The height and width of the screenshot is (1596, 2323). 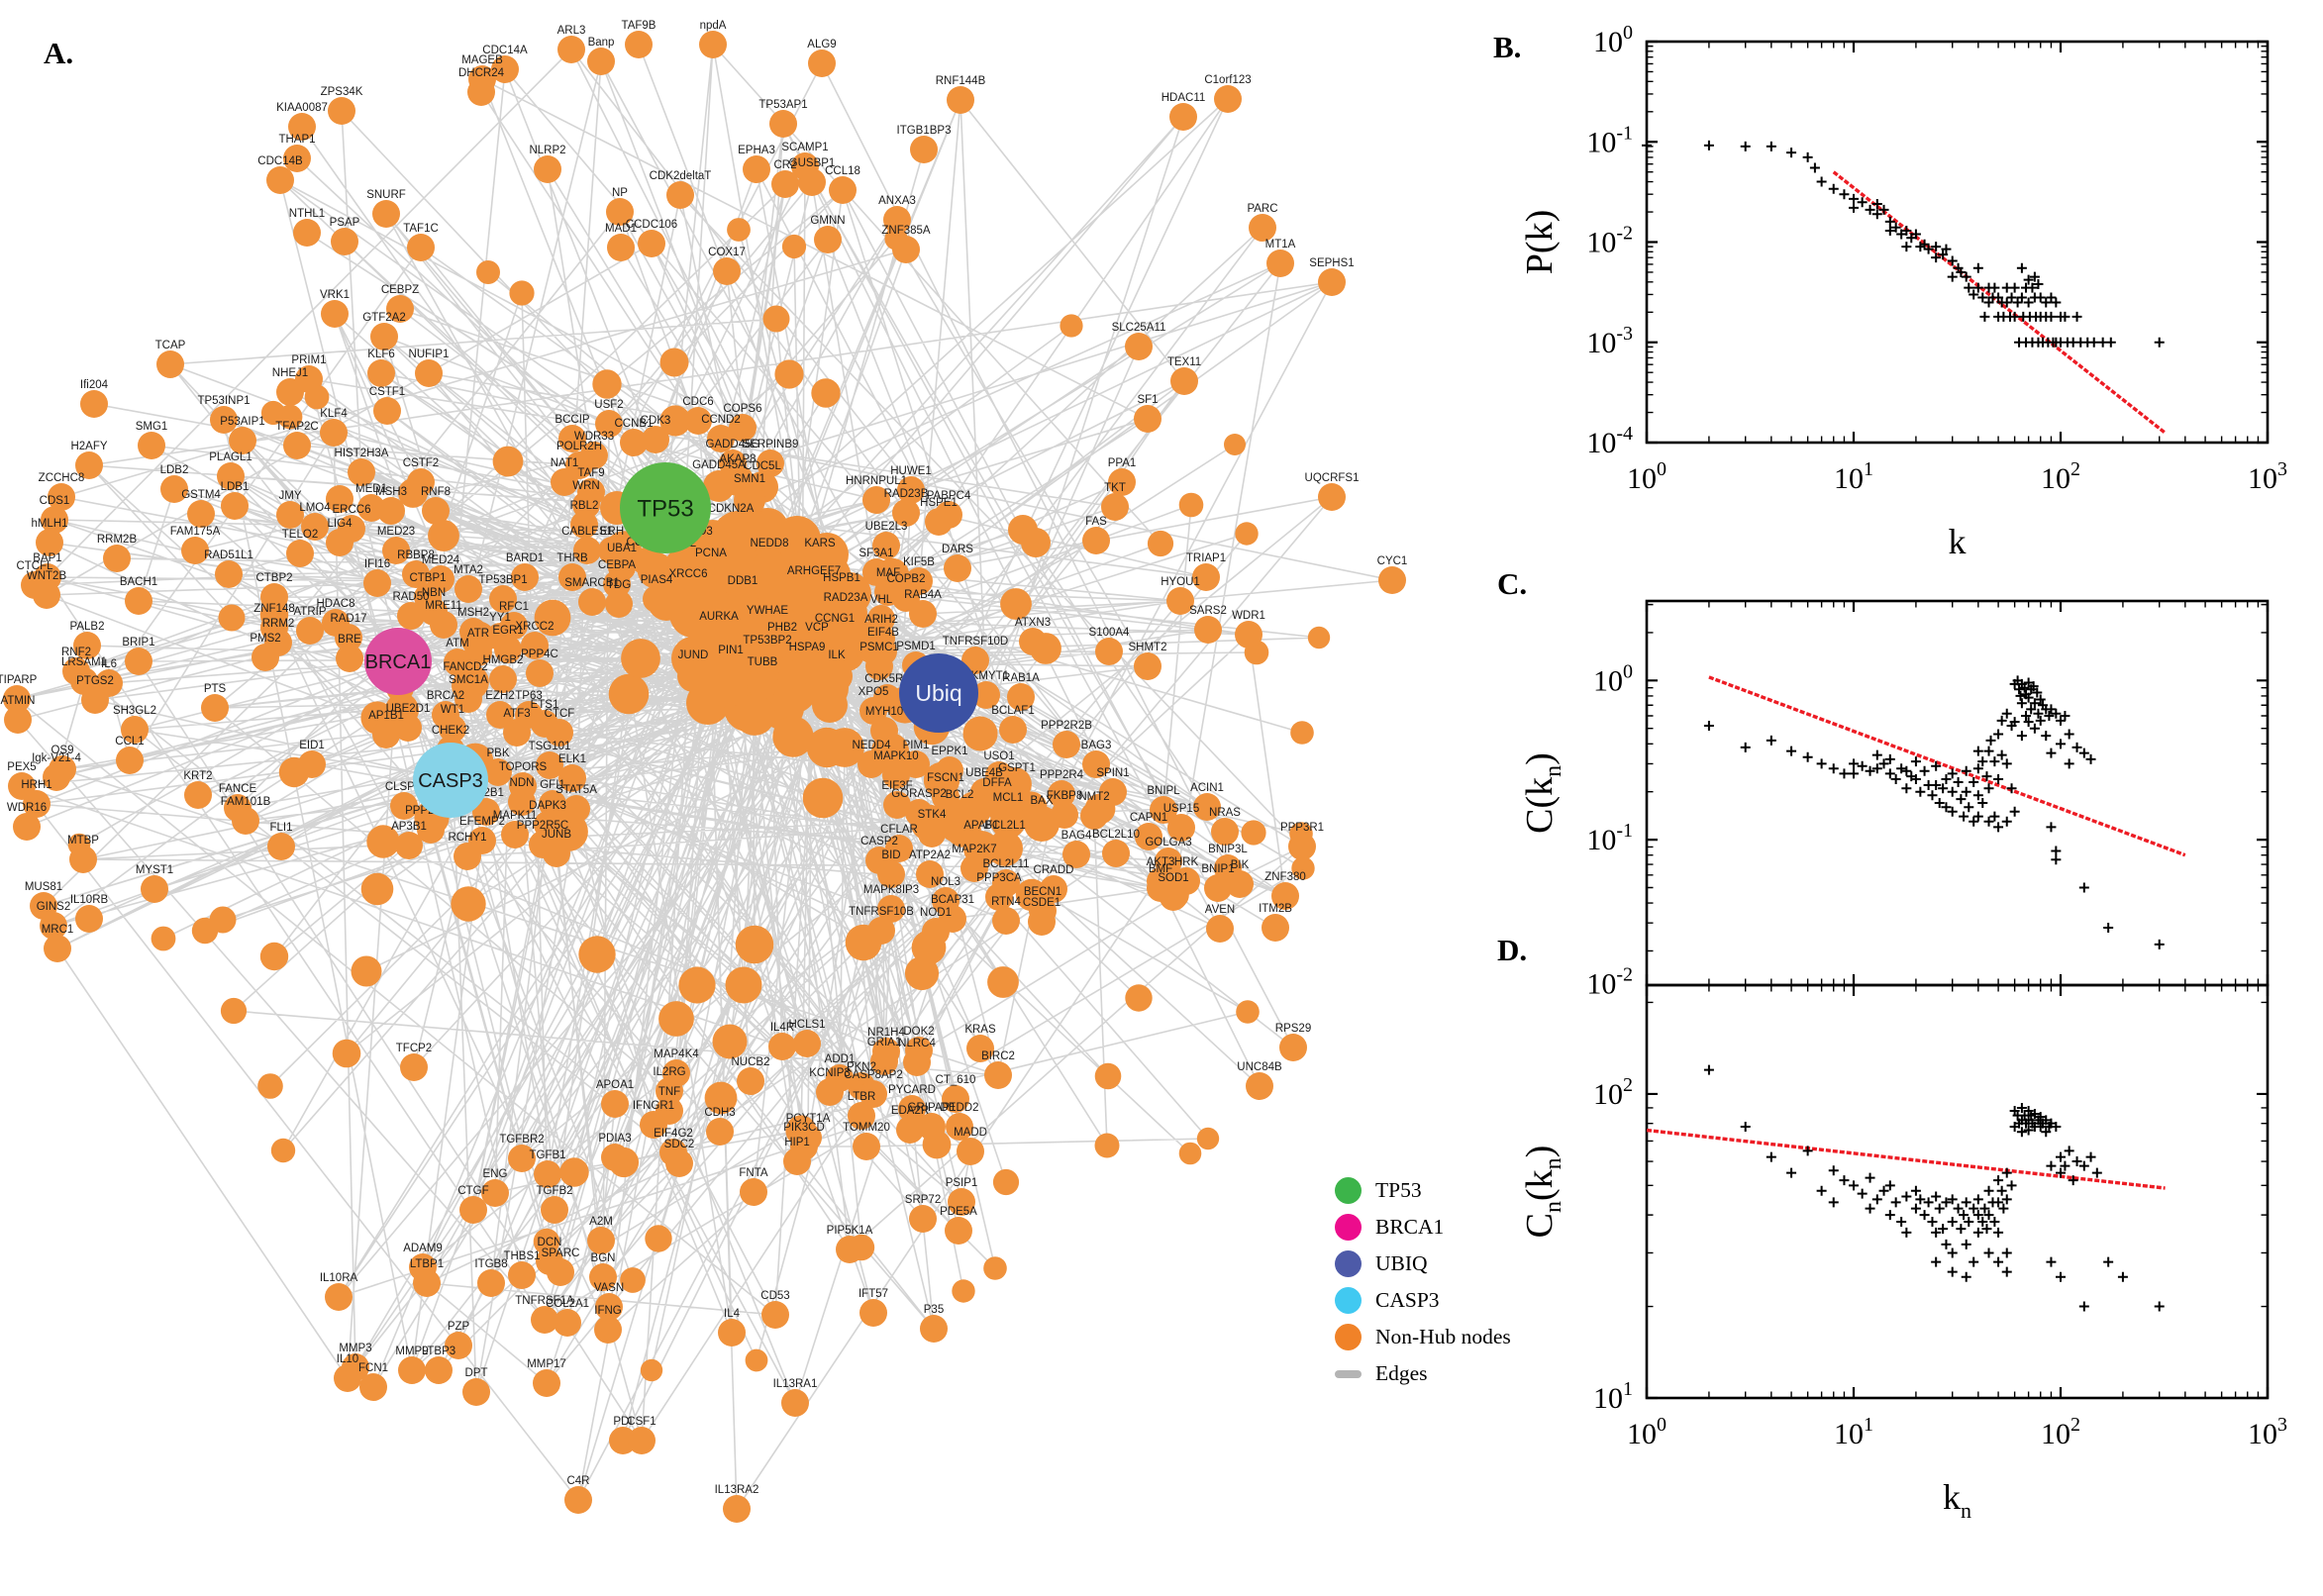 I want to click on gene-node-label: BID, so click(x=890, y=855).